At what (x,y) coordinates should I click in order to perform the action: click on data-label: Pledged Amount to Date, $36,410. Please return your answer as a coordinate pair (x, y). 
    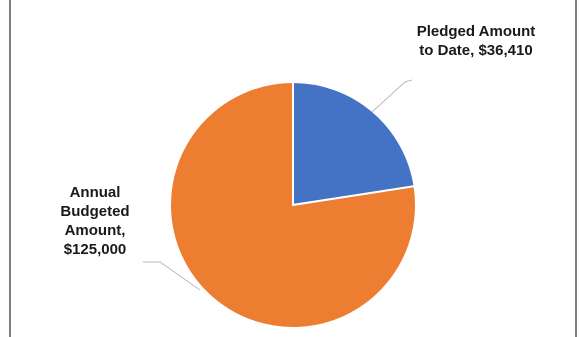
    Looking at the image, I should click on (476, 41).